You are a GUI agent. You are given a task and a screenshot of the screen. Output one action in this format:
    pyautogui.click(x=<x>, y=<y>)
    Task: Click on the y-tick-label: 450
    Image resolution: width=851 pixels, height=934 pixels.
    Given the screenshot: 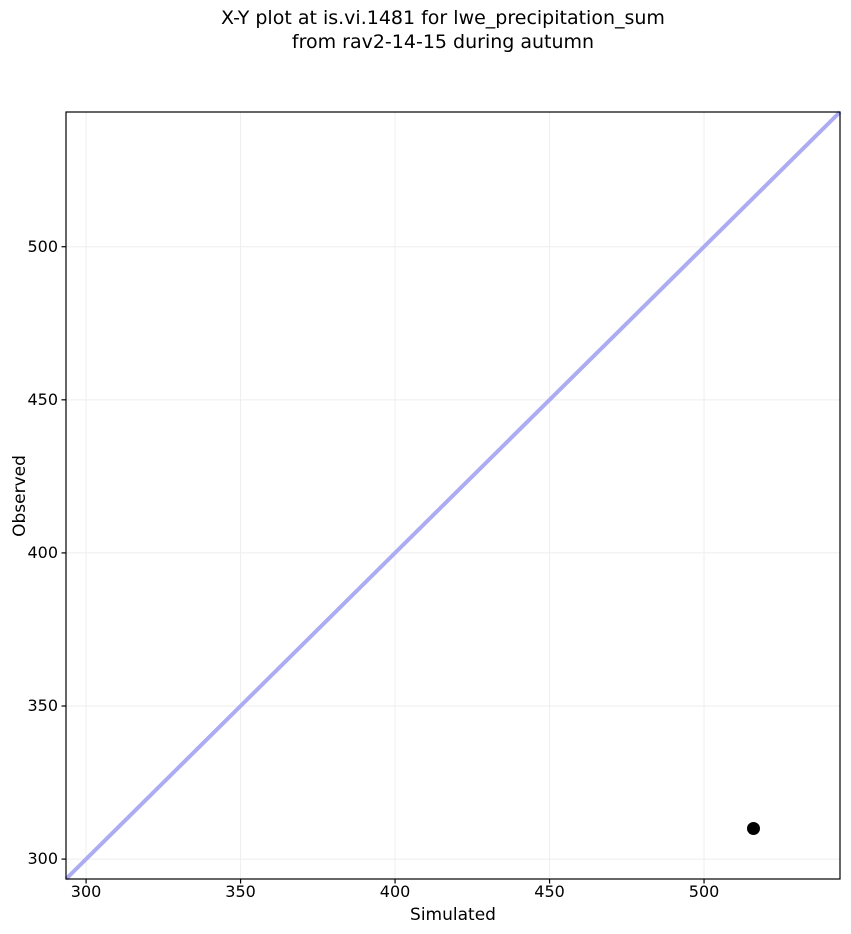 What is the action you would take?
    pyautogui.click(x=42, y=399)
    